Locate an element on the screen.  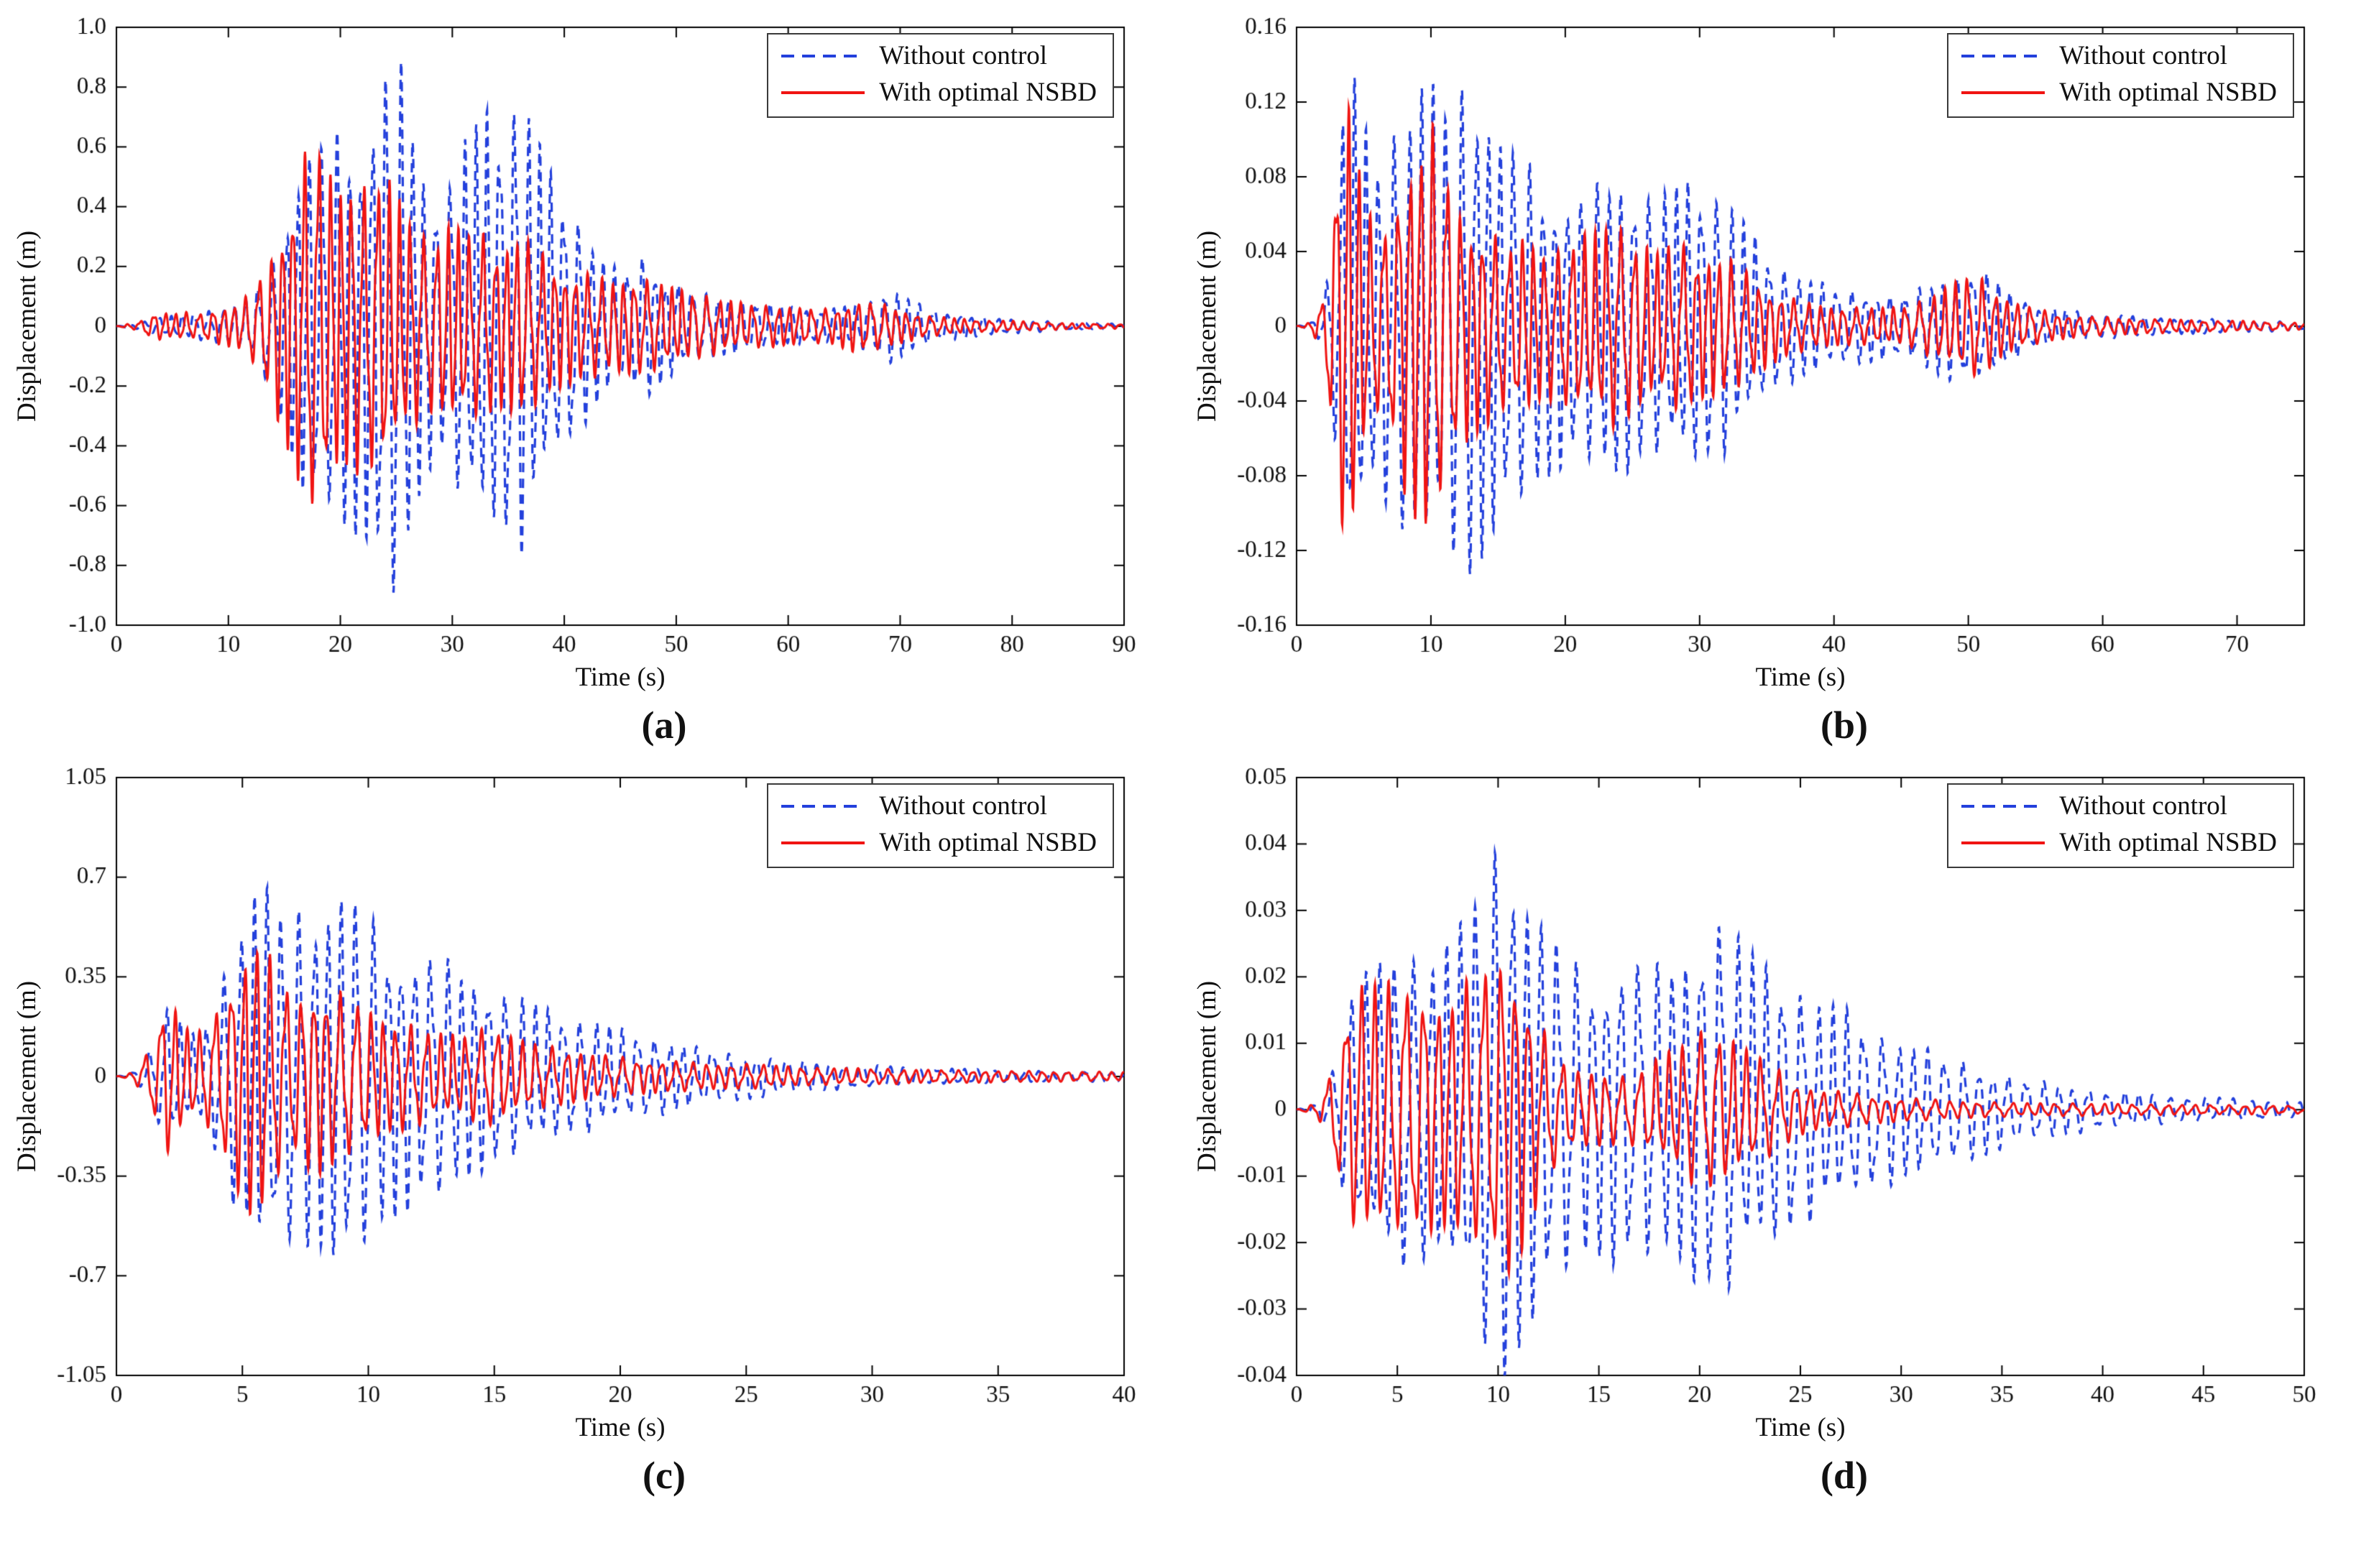
chart-d-xlabel: Time (s) is located at coordinates (1800, 1427).